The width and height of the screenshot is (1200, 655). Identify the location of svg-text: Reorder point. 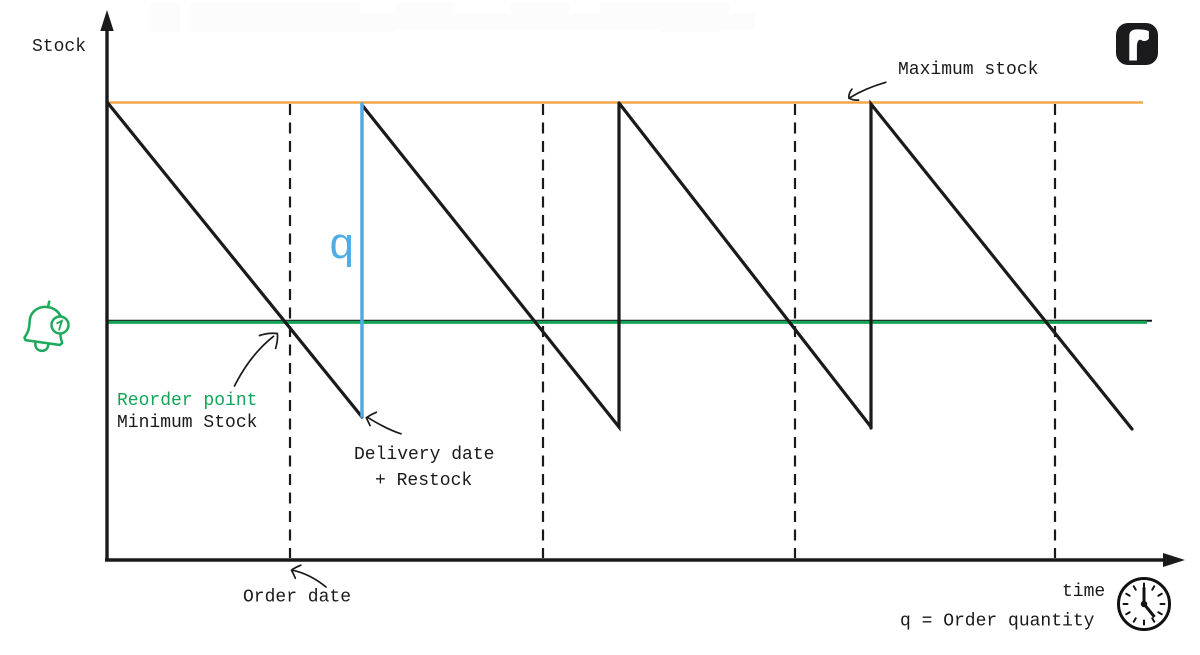
(187, 401).